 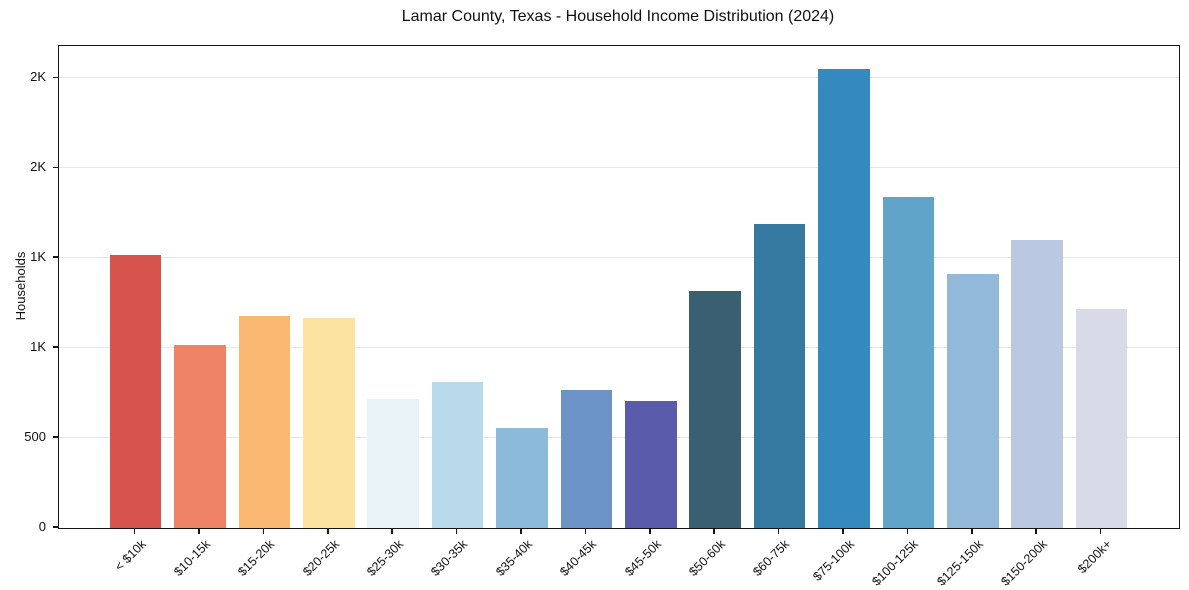 I want to click on x-tick-label: $150-200k, so click(x=1024, y=563).